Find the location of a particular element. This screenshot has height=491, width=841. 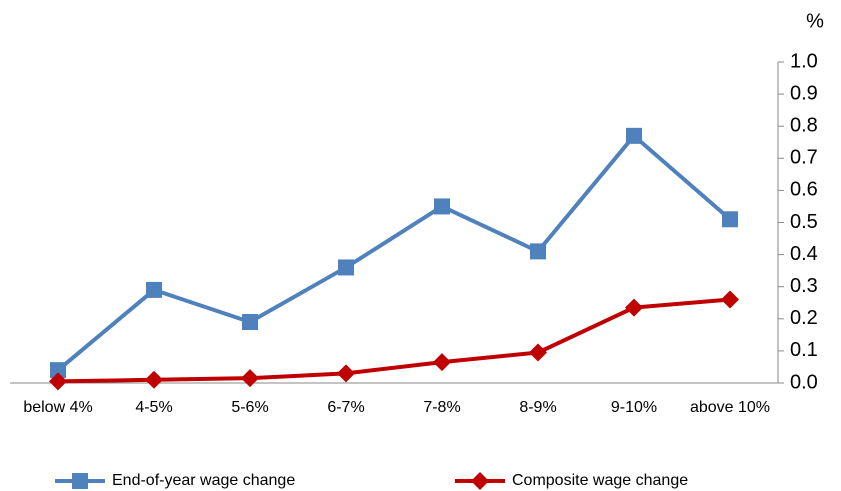

y-tick-label: 0.2 is located at coordinates (804, 318).